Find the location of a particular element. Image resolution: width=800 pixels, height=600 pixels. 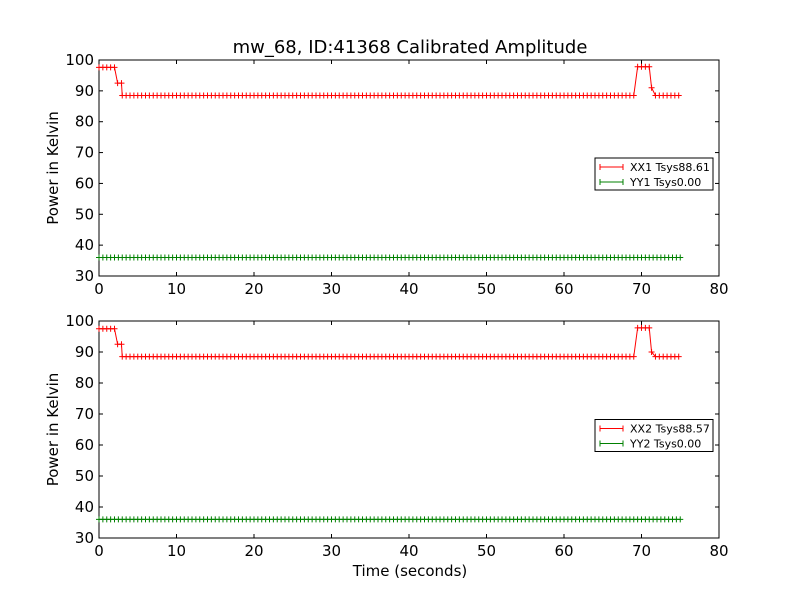

legend: XX1 Tsys88.61 YY1 Tsys0.00 is located at coordinates (654, 174).